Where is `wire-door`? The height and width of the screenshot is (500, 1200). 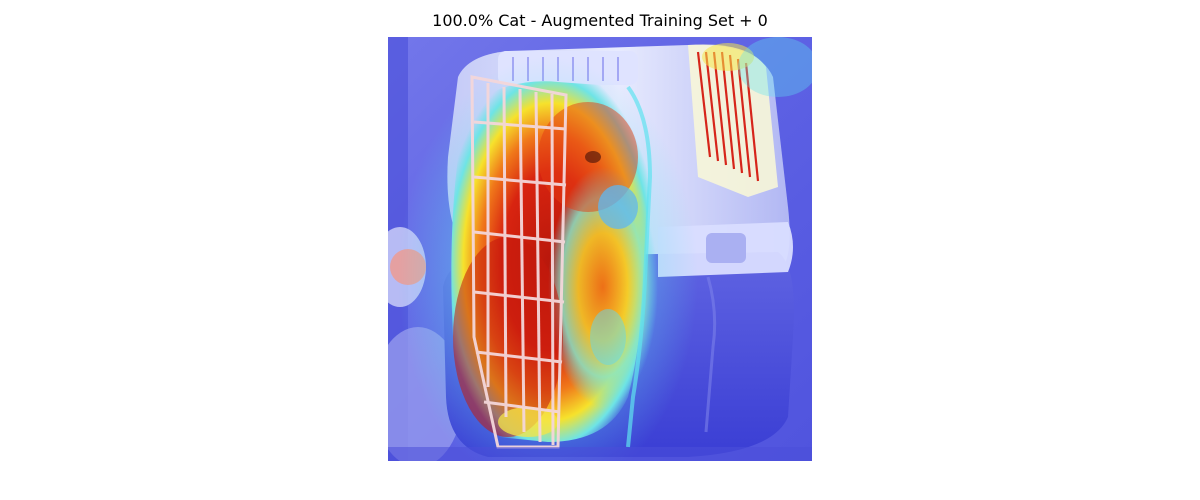
wire-door is located at coordinates (519, 262).